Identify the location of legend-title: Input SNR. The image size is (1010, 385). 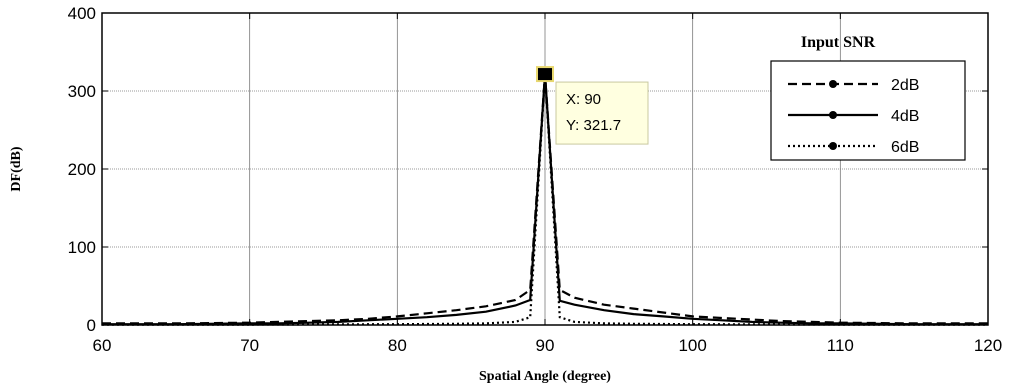
(838, 42).